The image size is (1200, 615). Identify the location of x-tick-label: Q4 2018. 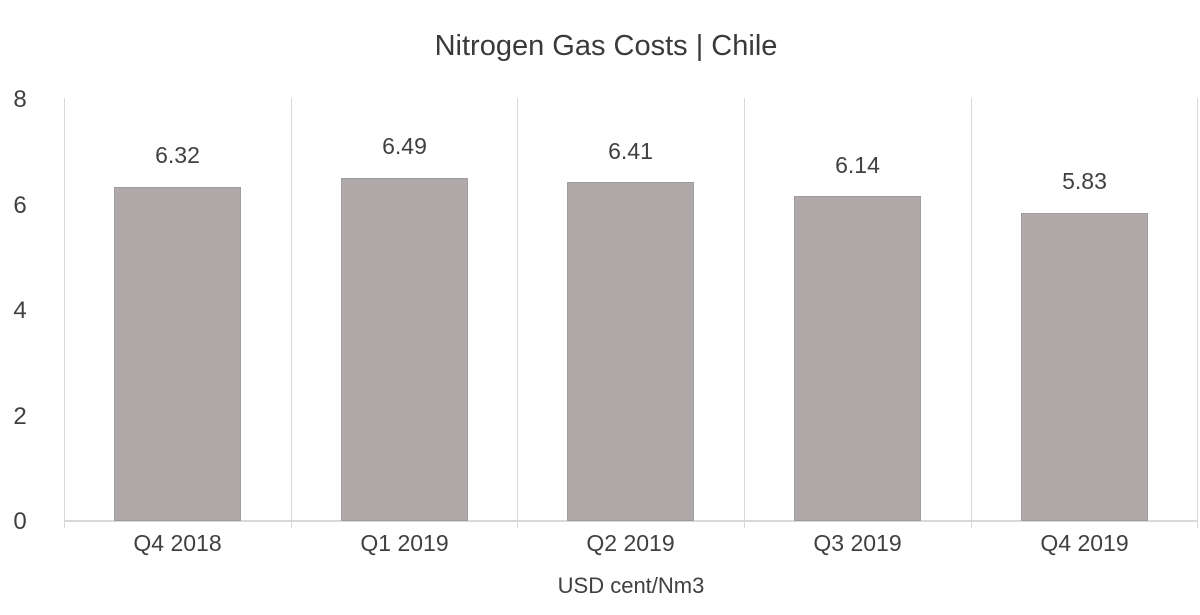
(177, 543).